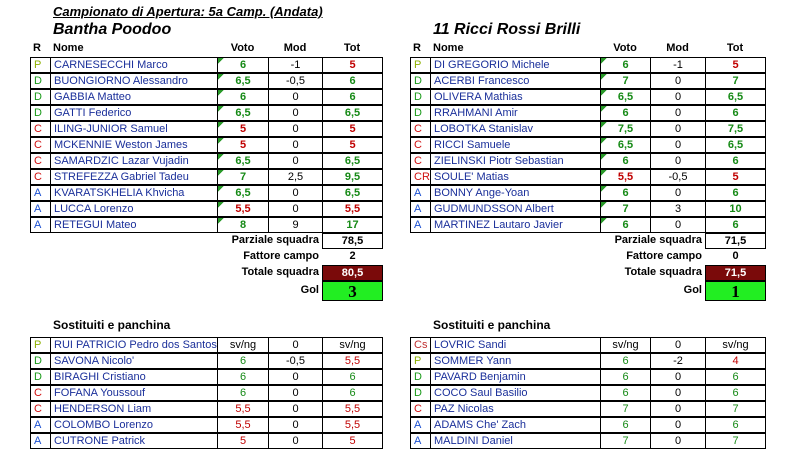 This screenshot has height=466, width=799. I want to click on summary-value: 2, so click(352, 256).